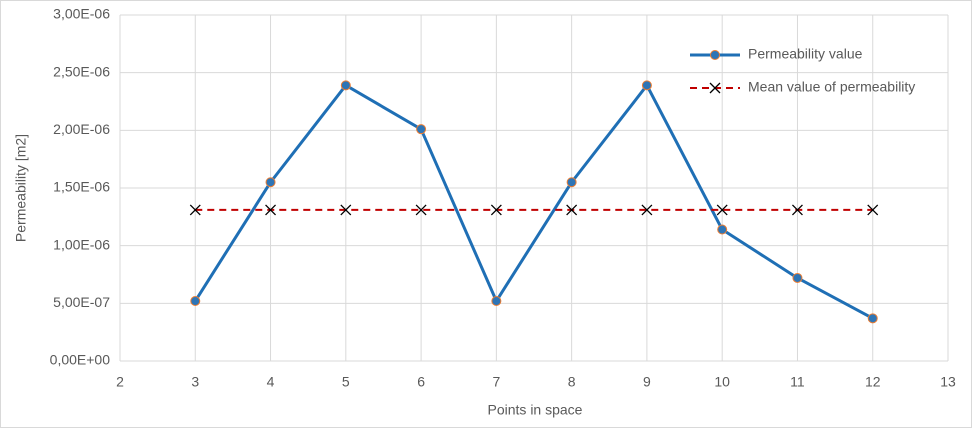 This screenshot has height=428, width=972. I want to click on x-tick-label: 13, so click(948, 382).